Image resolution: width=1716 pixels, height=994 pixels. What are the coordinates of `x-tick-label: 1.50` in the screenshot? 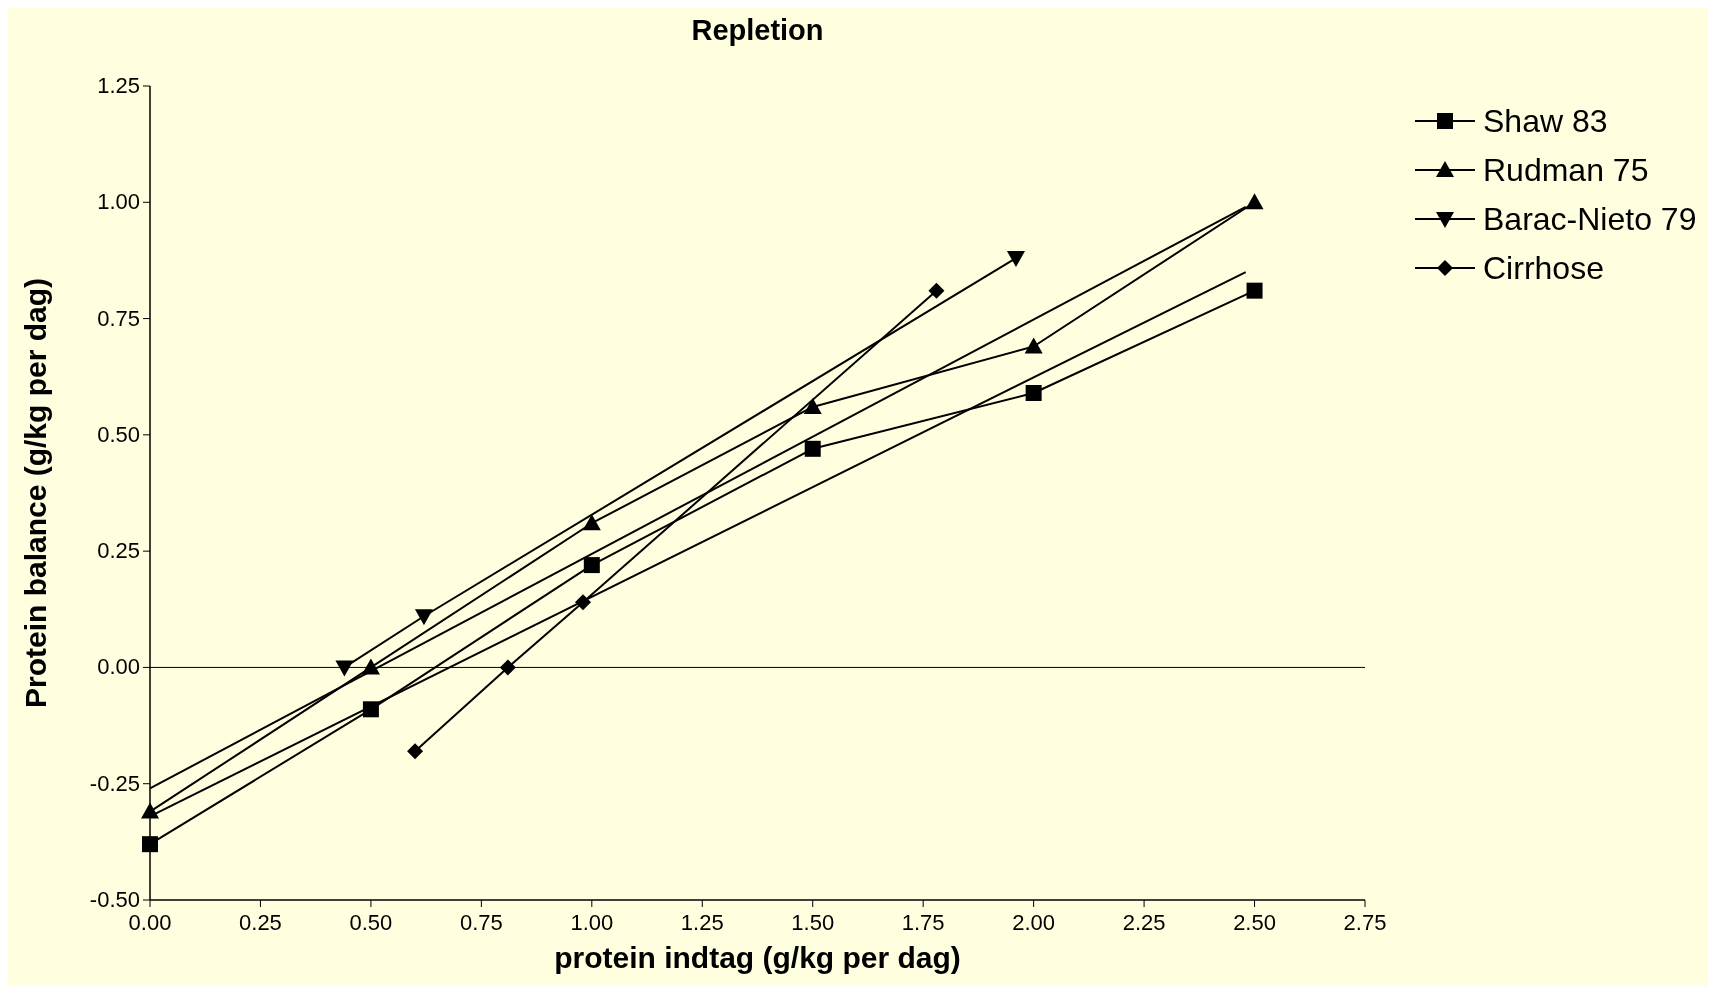 It's located at (813, 922).